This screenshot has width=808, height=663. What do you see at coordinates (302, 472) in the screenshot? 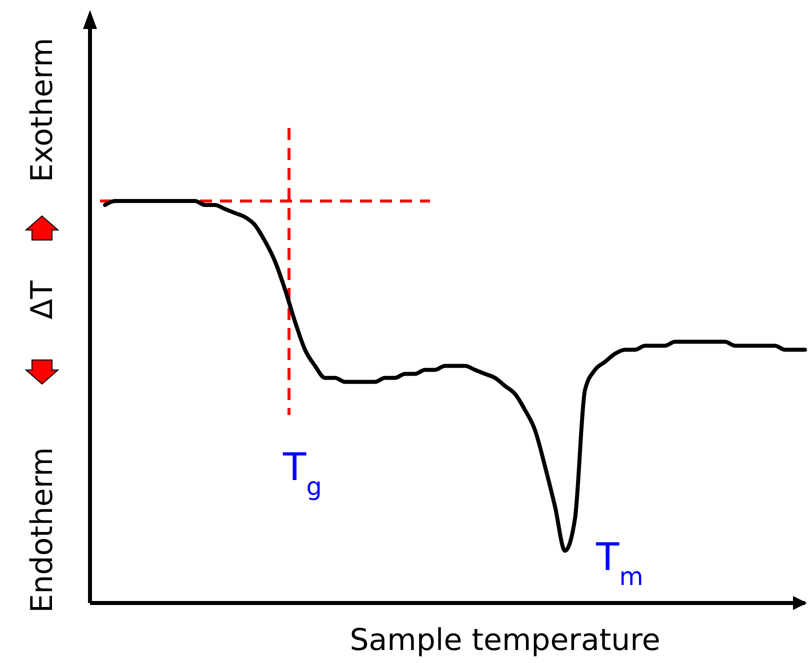
I see `annotation: T$_{g}$` at bounding box center [302, 472].